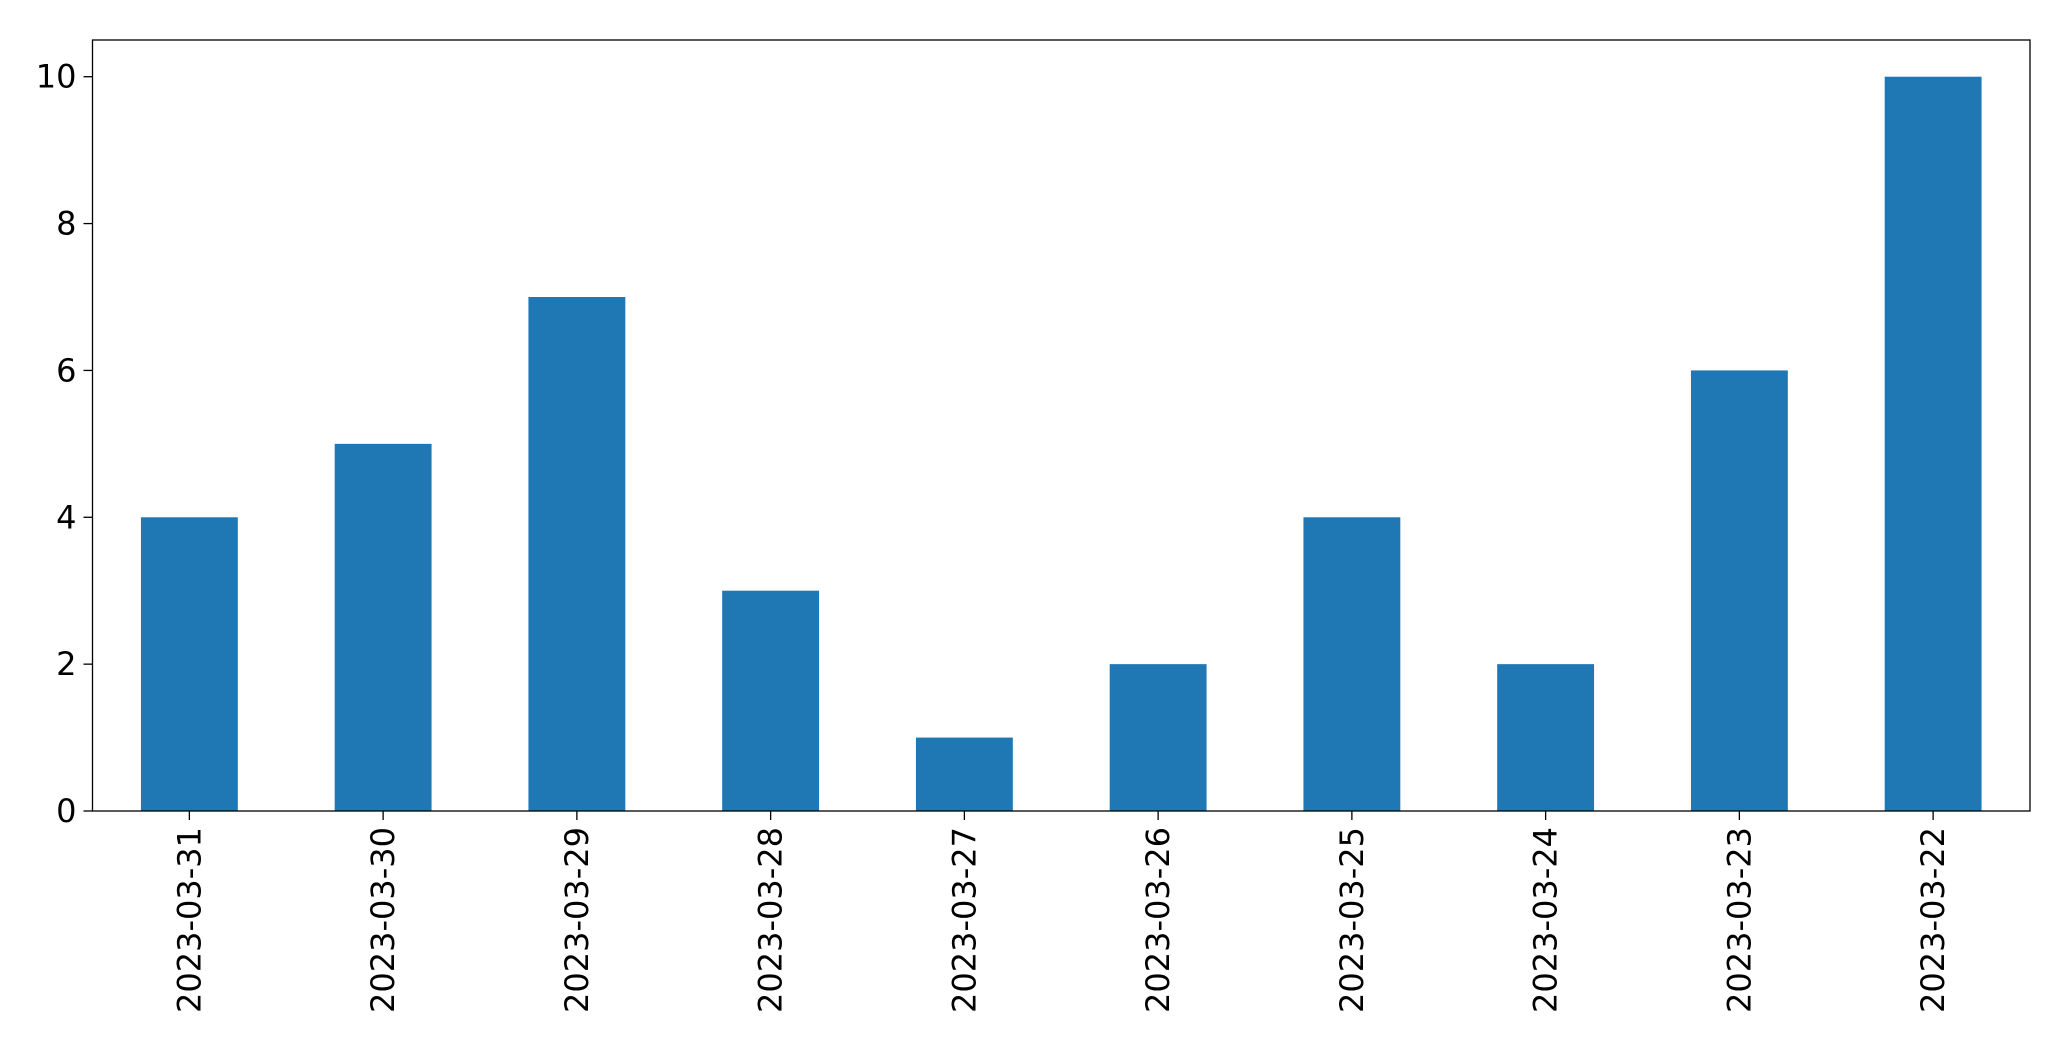  Describe the element at coordinates (964, 920) in the screenshot. I see `x-tick-label: 2023-03-27` at that location.